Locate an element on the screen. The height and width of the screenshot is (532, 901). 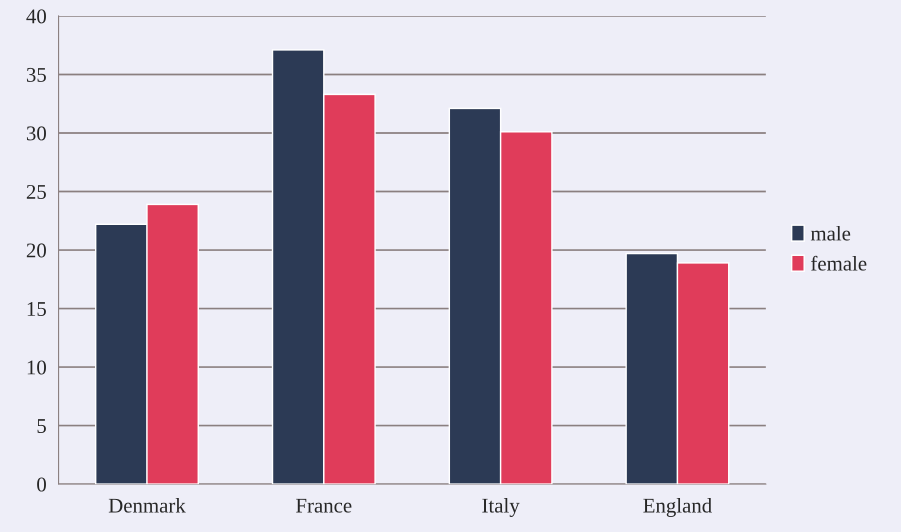
y-tick-label: 40 is located at coordinates (36, 16).